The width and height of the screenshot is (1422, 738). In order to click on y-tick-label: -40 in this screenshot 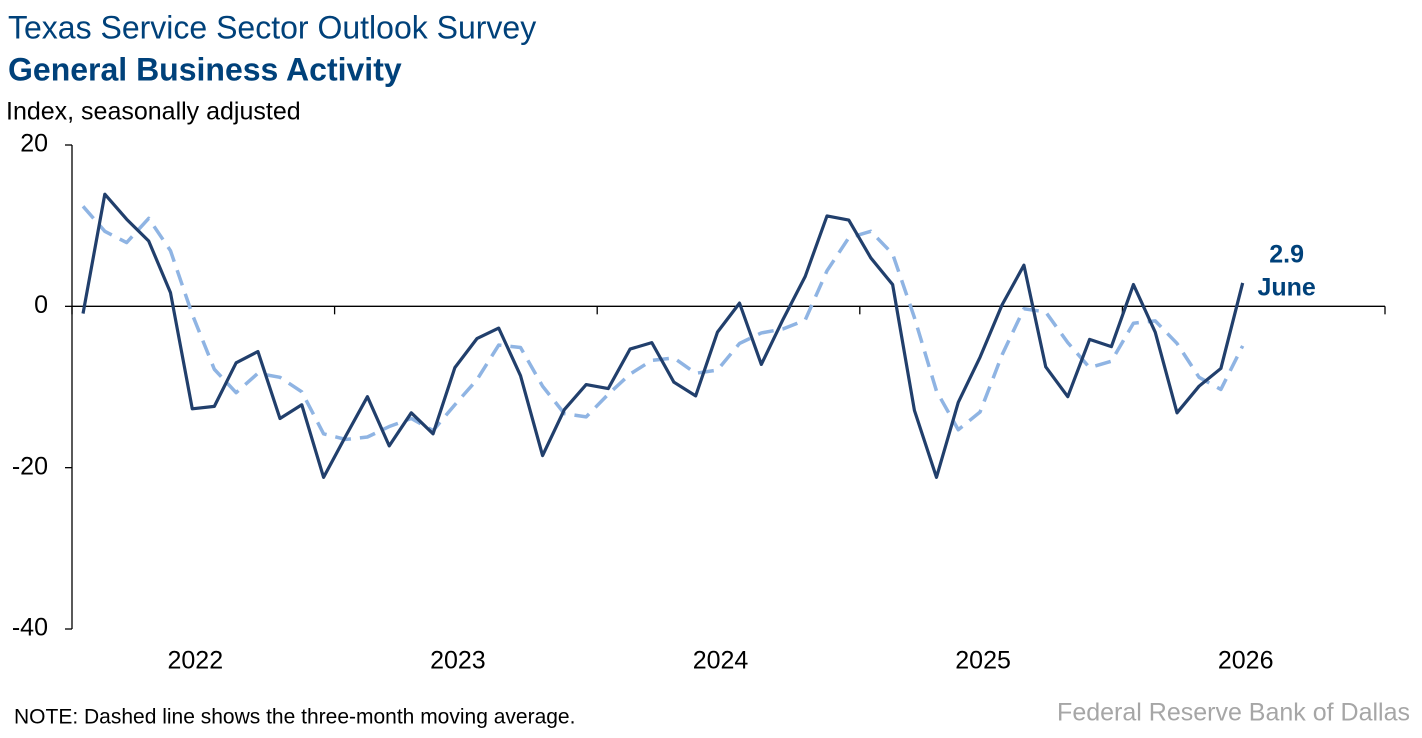, I will do `click(30, 628)`.